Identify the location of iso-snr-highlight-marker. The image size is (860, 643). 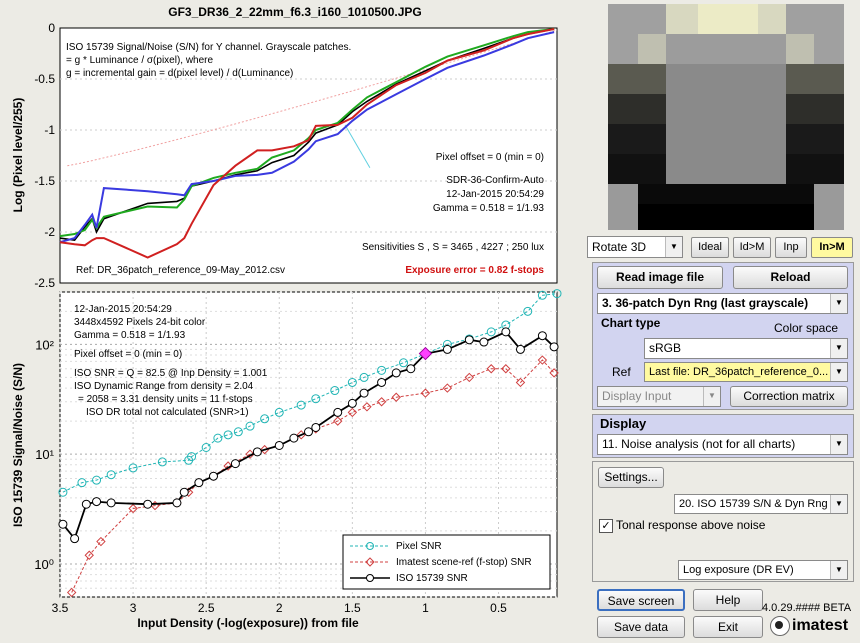
(425, 353).